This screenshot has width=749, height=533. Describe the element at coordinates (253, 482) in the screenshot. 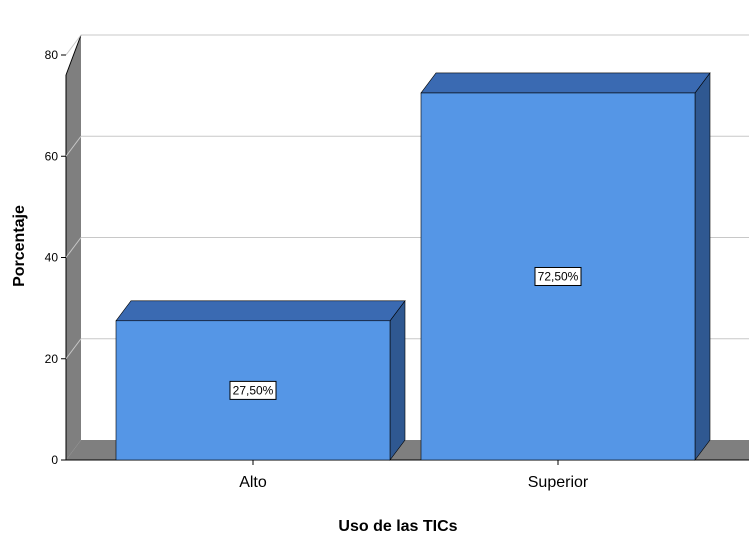

I see `x-tick-label: Alto` at that location.